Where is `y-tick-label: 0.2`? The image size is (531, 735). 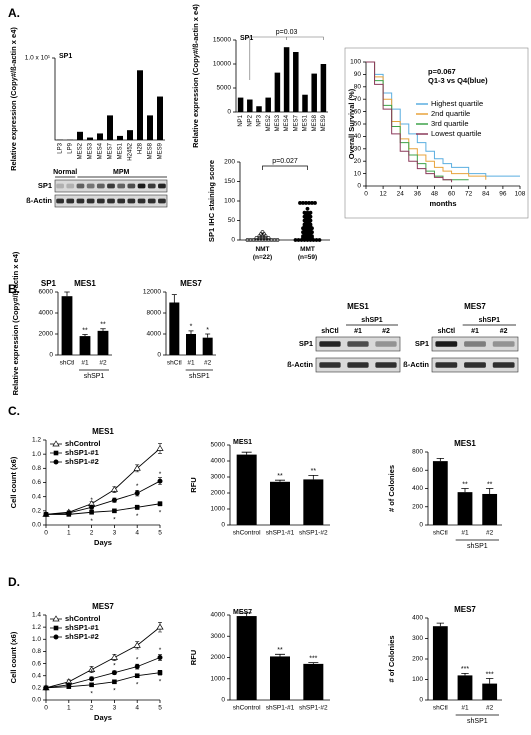 y-tick-label: 0.2 is located at coordinates (36, 688).